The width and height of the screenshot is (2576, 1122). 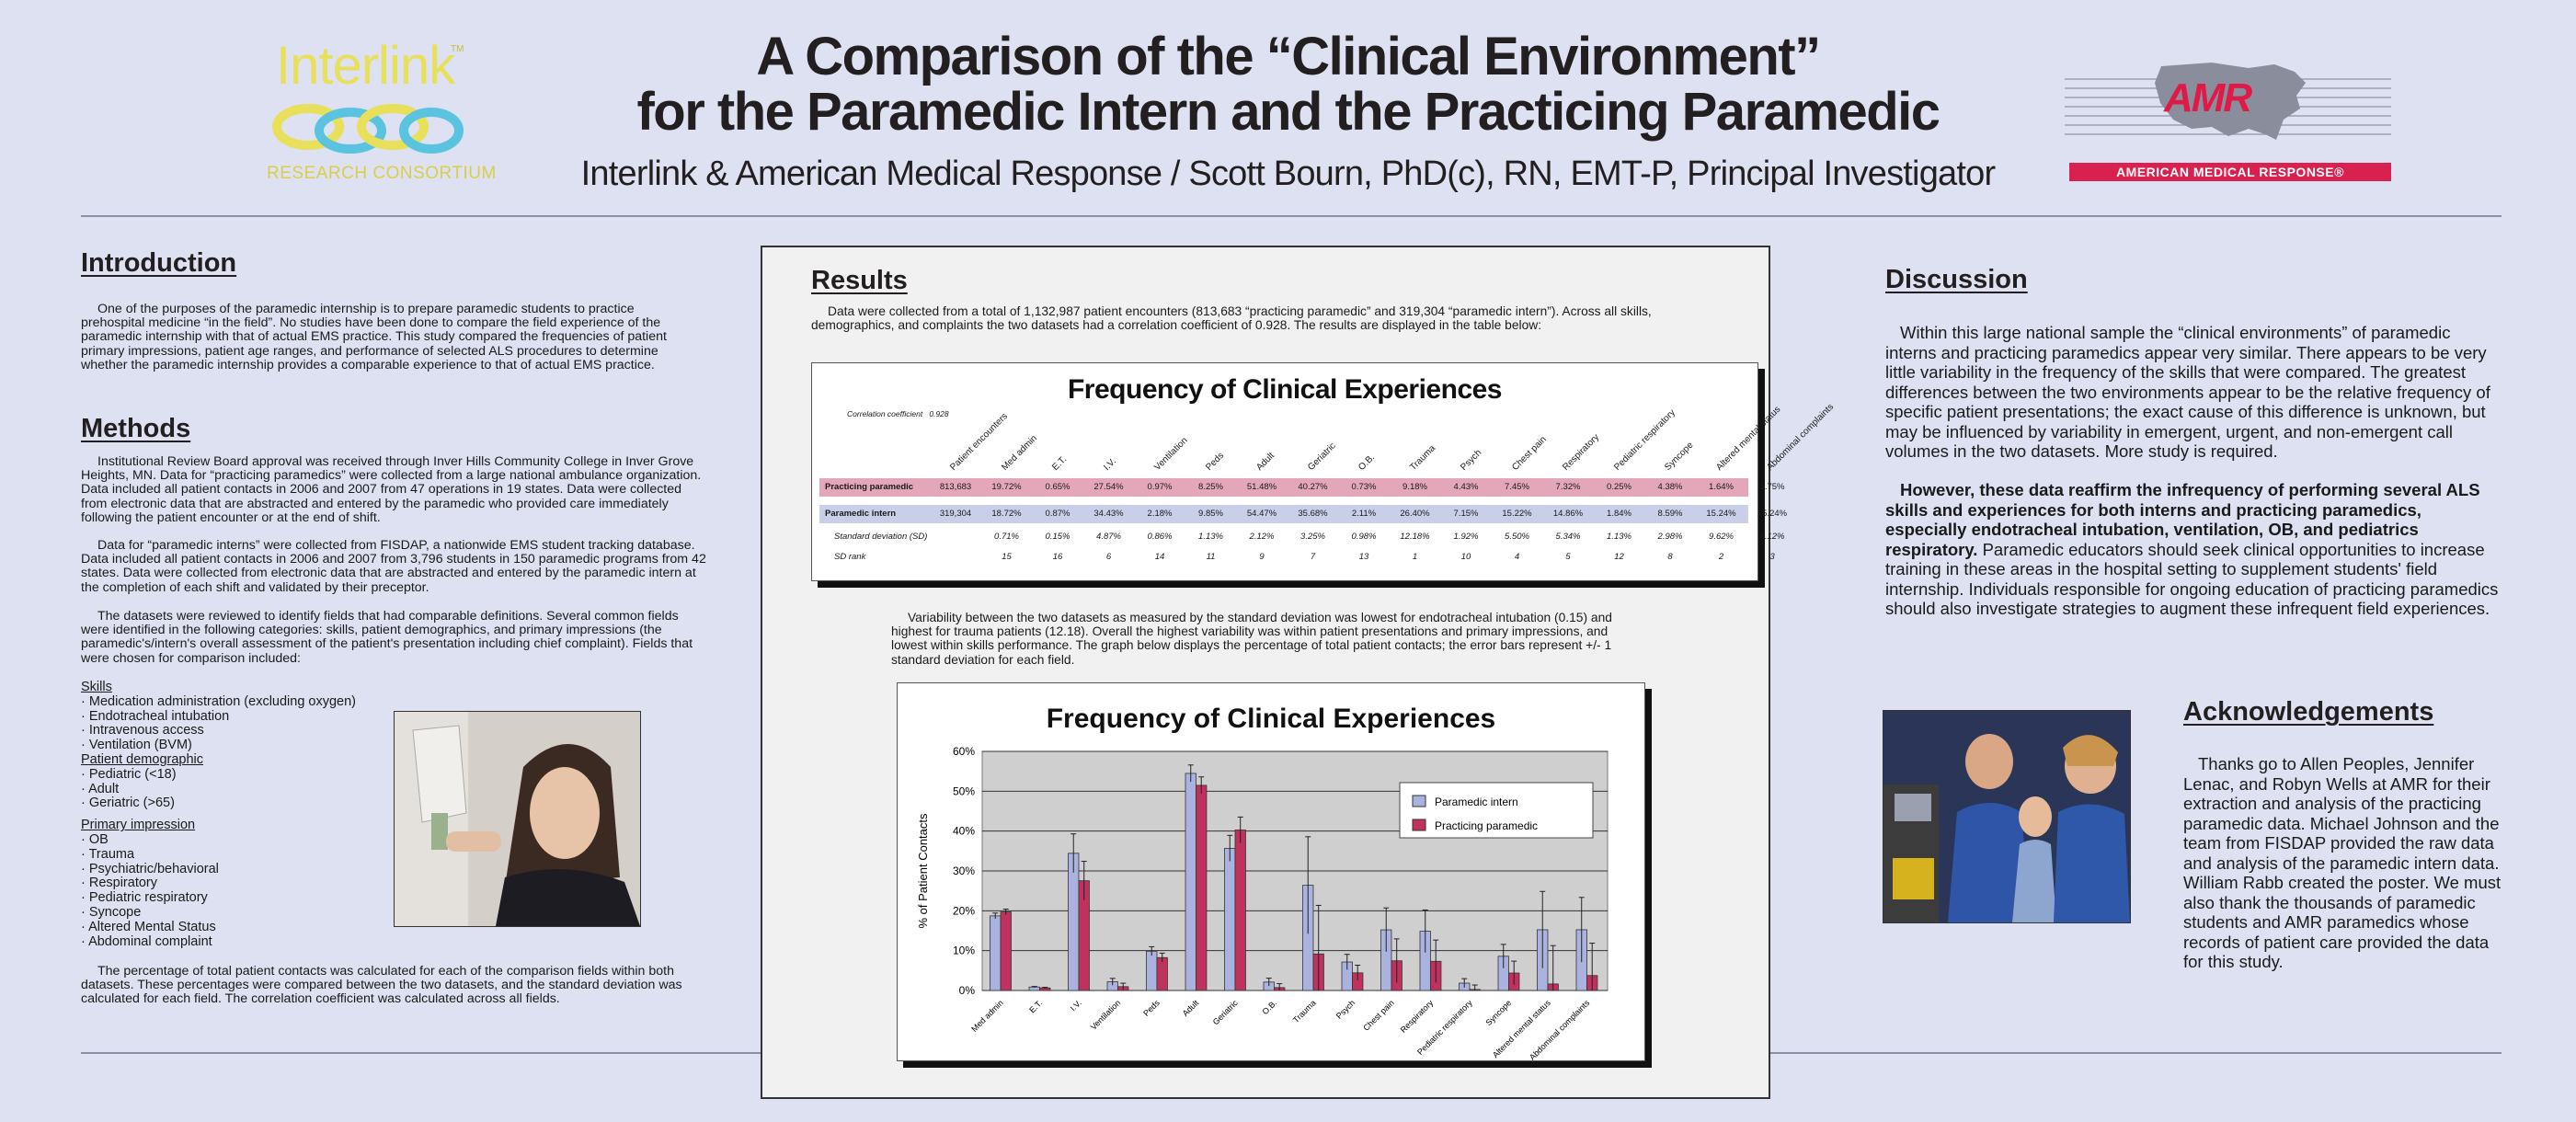 What do you see at coordinates (1721, 557) in the screenshot?
I see `table-cell: 2` at bounding box center [1721, 557].